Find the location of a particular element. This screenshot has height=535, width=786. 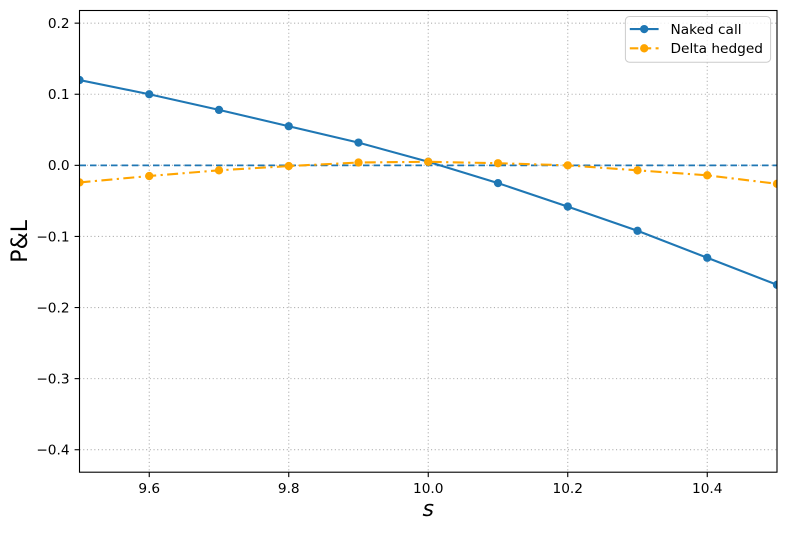

legend-entry-delta-hedged: Delta hedged is located at coordinates (696, 49).